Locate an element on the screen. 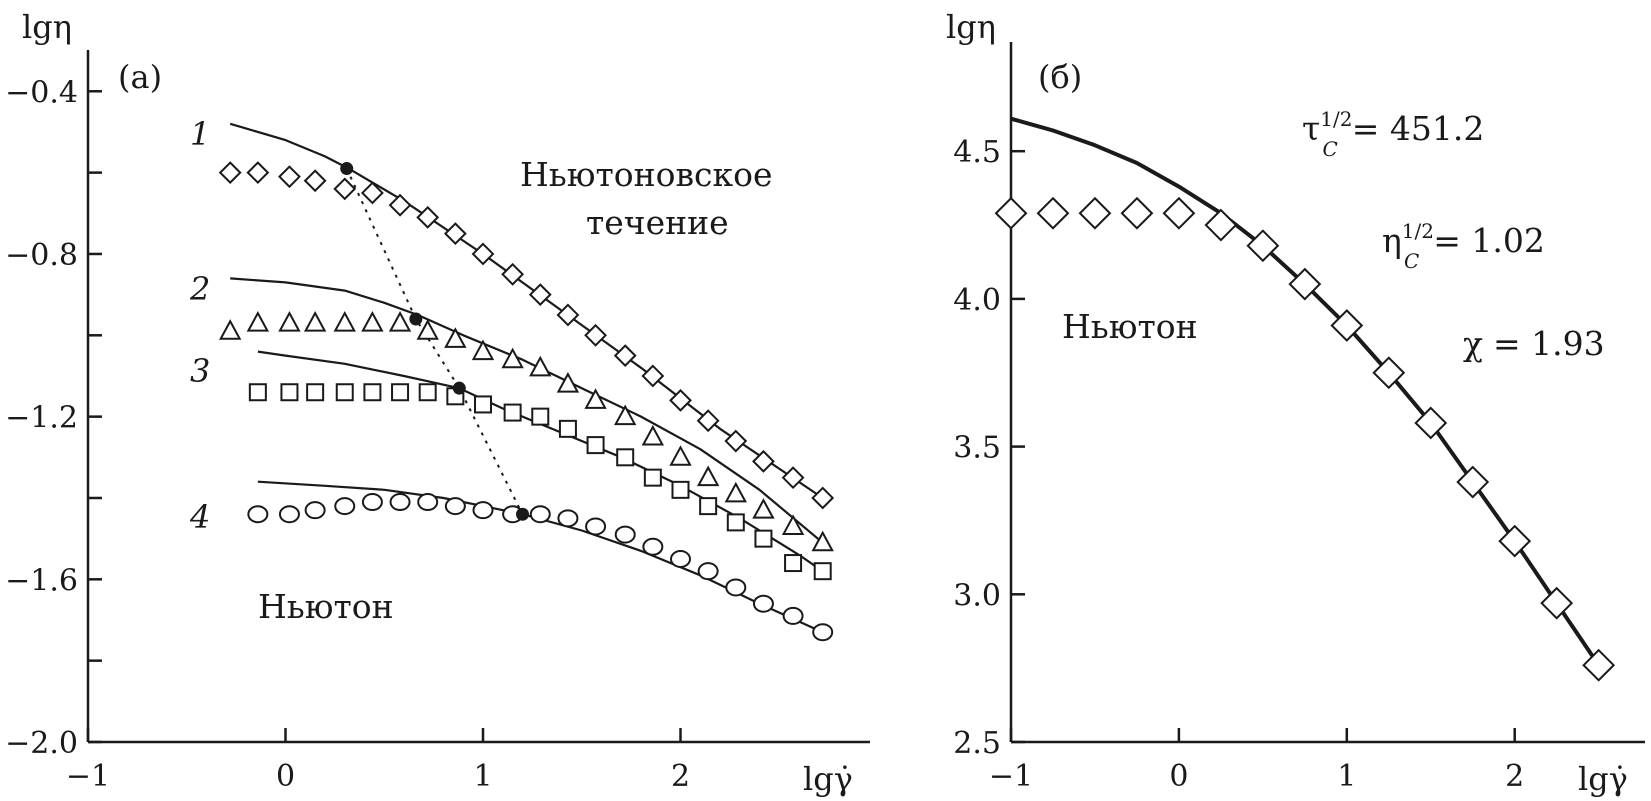 Image resolution: width=1651 pixels, height=801 pixels. panel-a-xtick-label: 0 is located at coordinates (285, 776).